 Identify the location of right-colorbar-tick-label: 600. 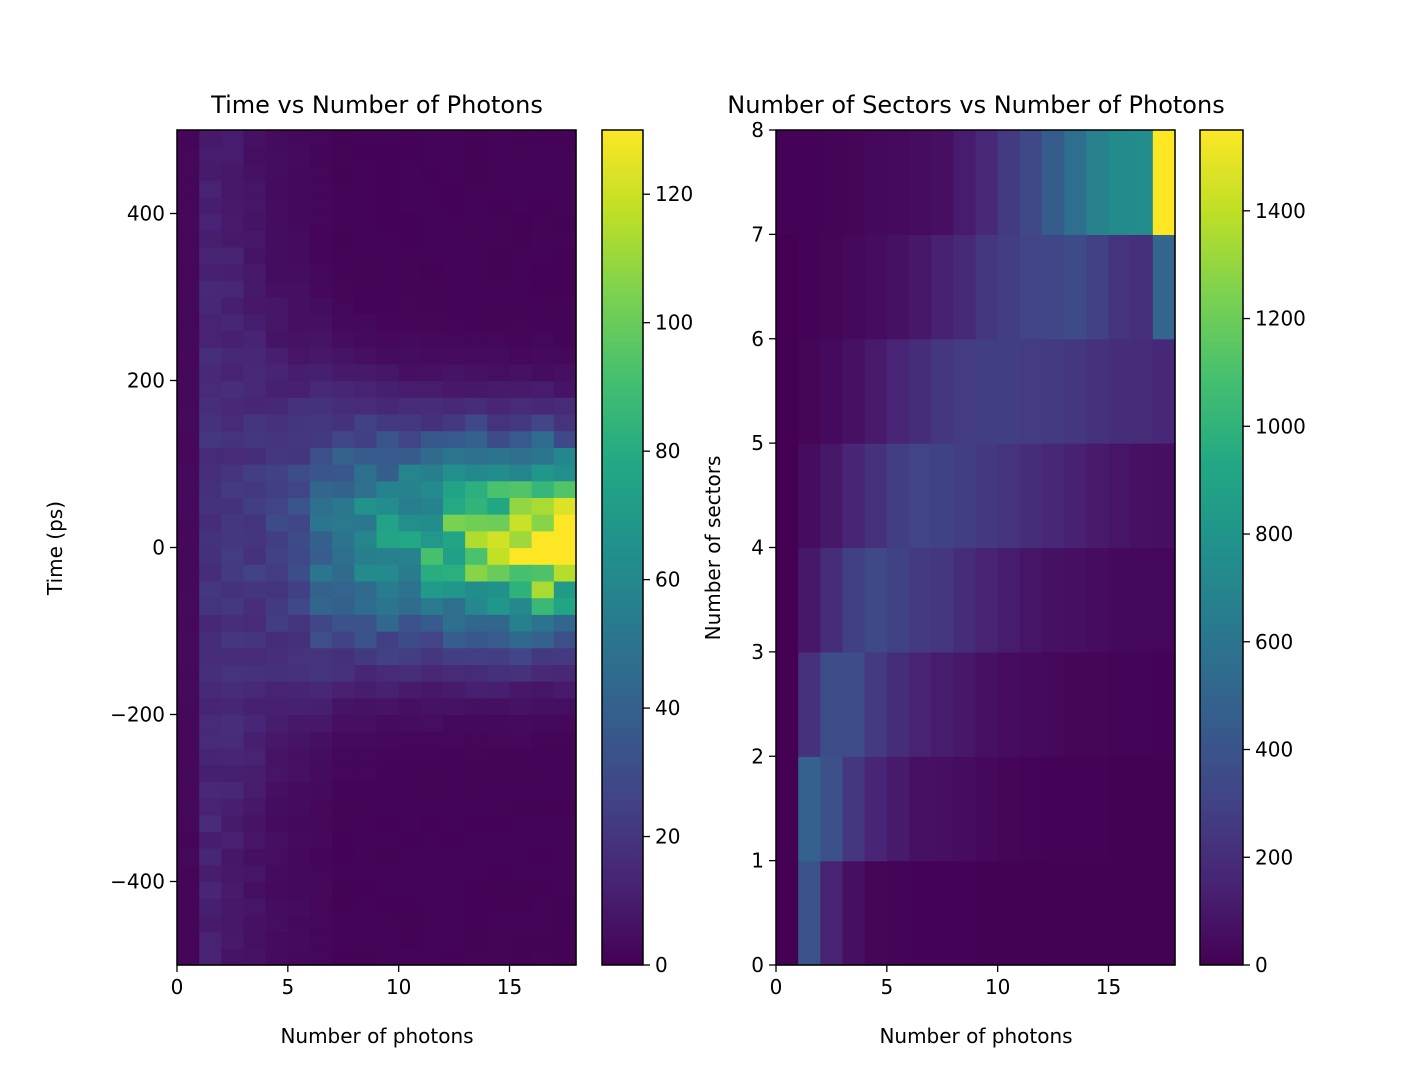
(1274, 642).